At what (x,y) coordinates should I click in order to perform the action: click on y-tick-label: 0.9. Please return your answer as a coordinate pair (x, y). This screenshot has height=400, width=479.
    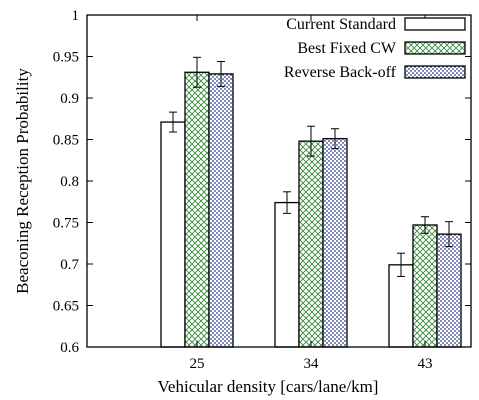
    Looking at the image, I should click on (69, 99).